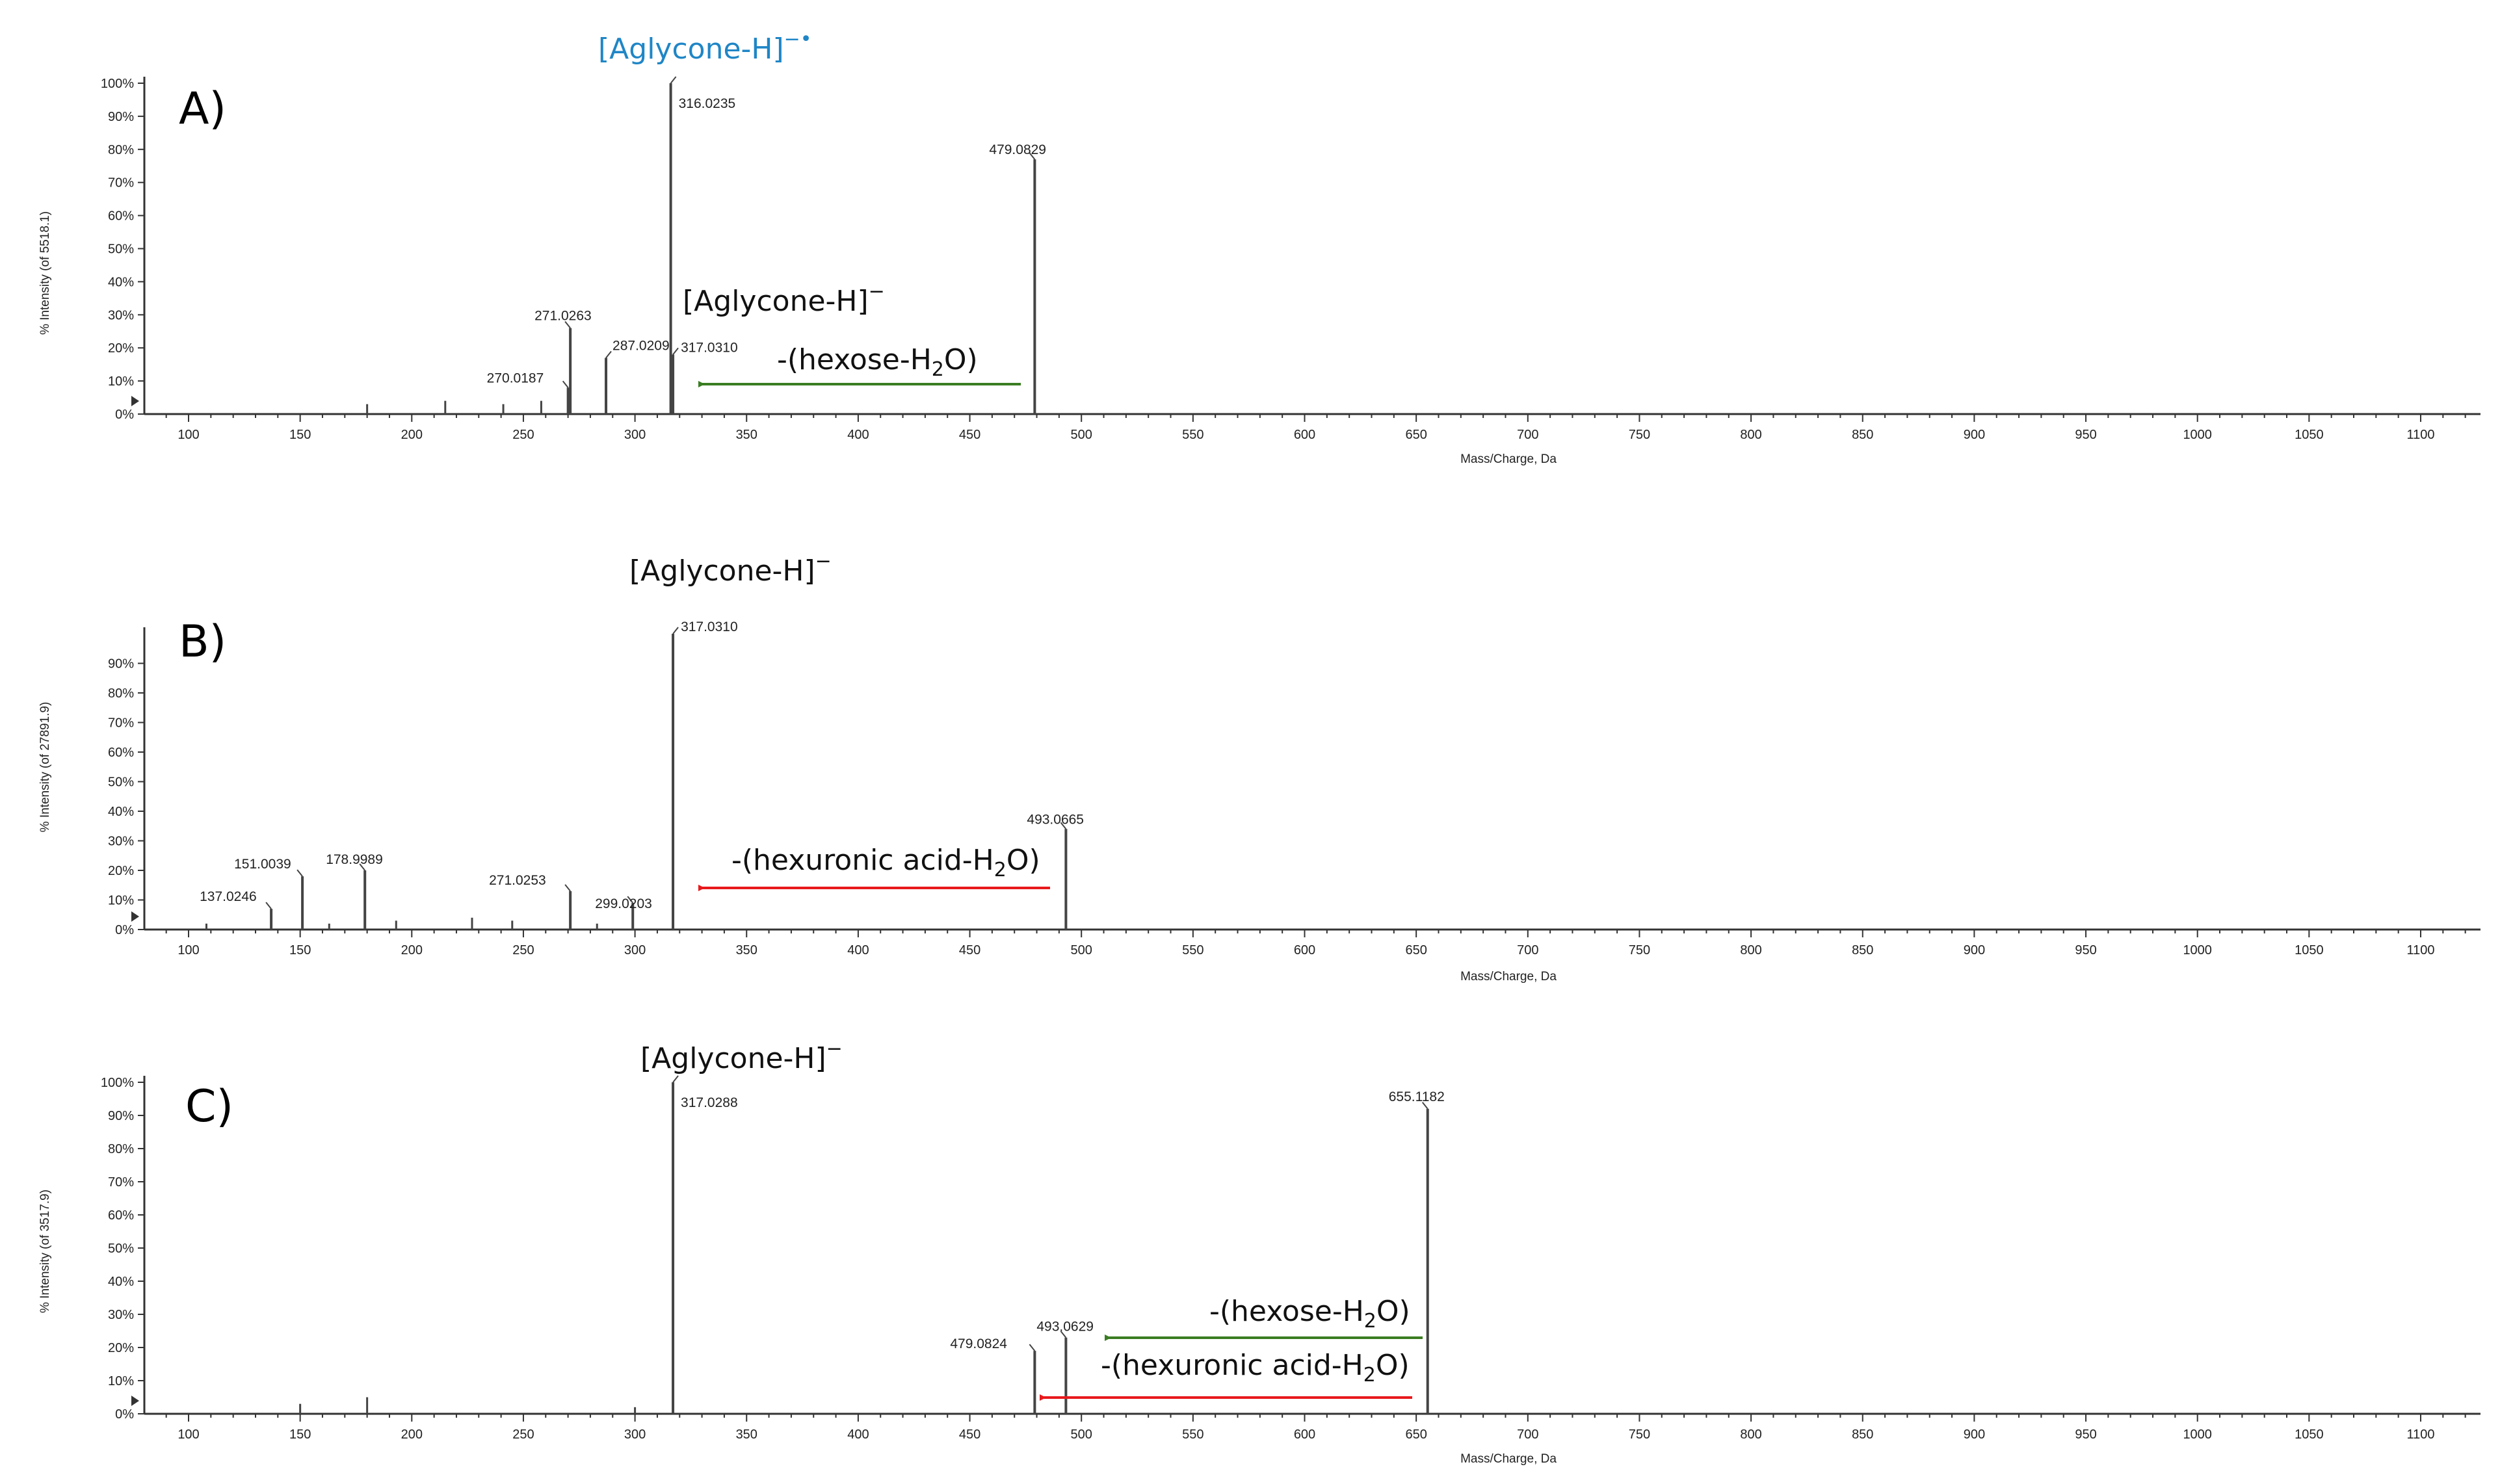  Describe the element at coordinates (2197, 1435) in the screenshot. I see `x-tick-label: 1000` at that location.